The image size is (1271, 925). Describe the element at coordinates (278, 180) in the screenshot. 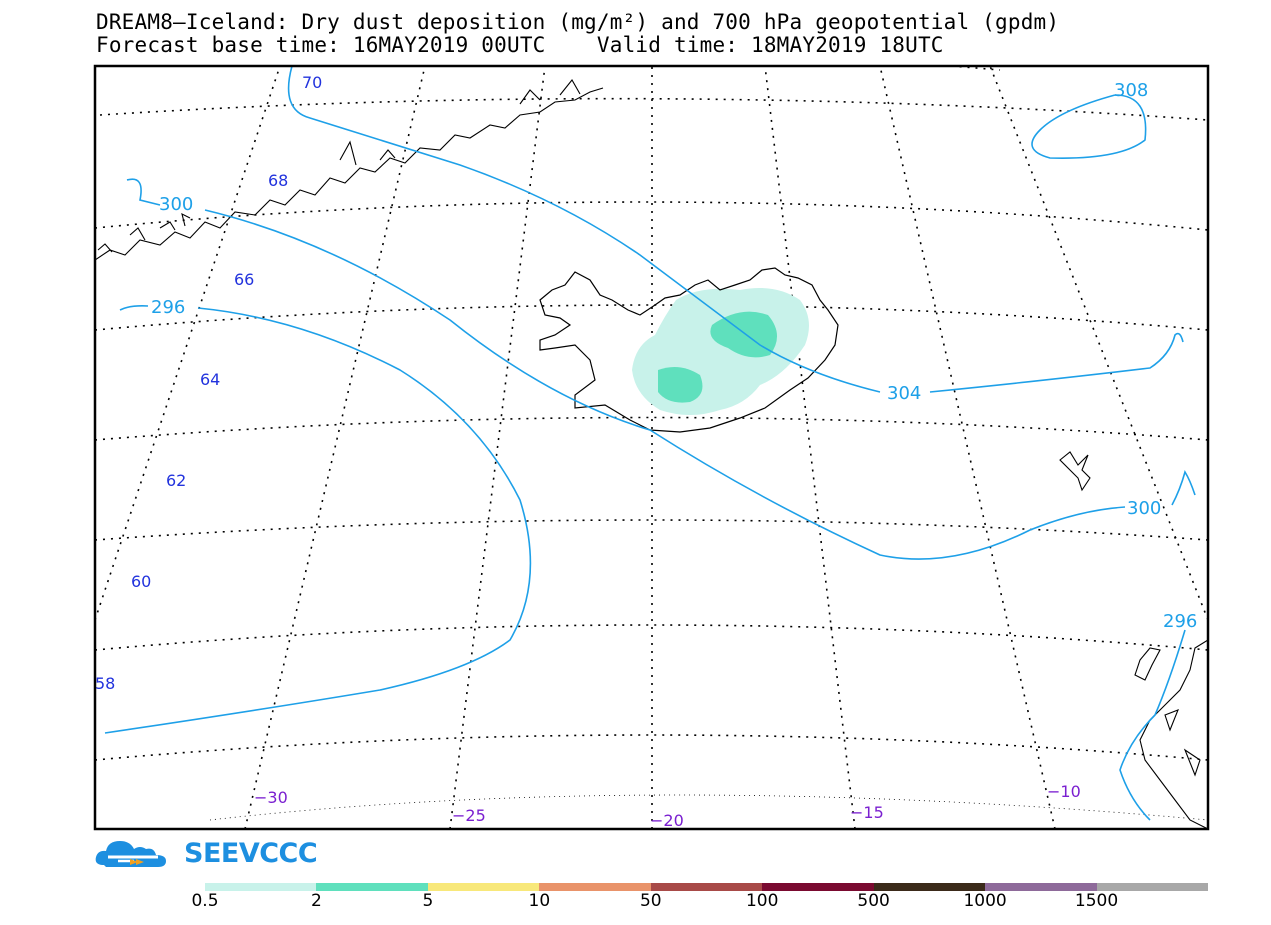

I see `lat-label-68: 68` at that location.